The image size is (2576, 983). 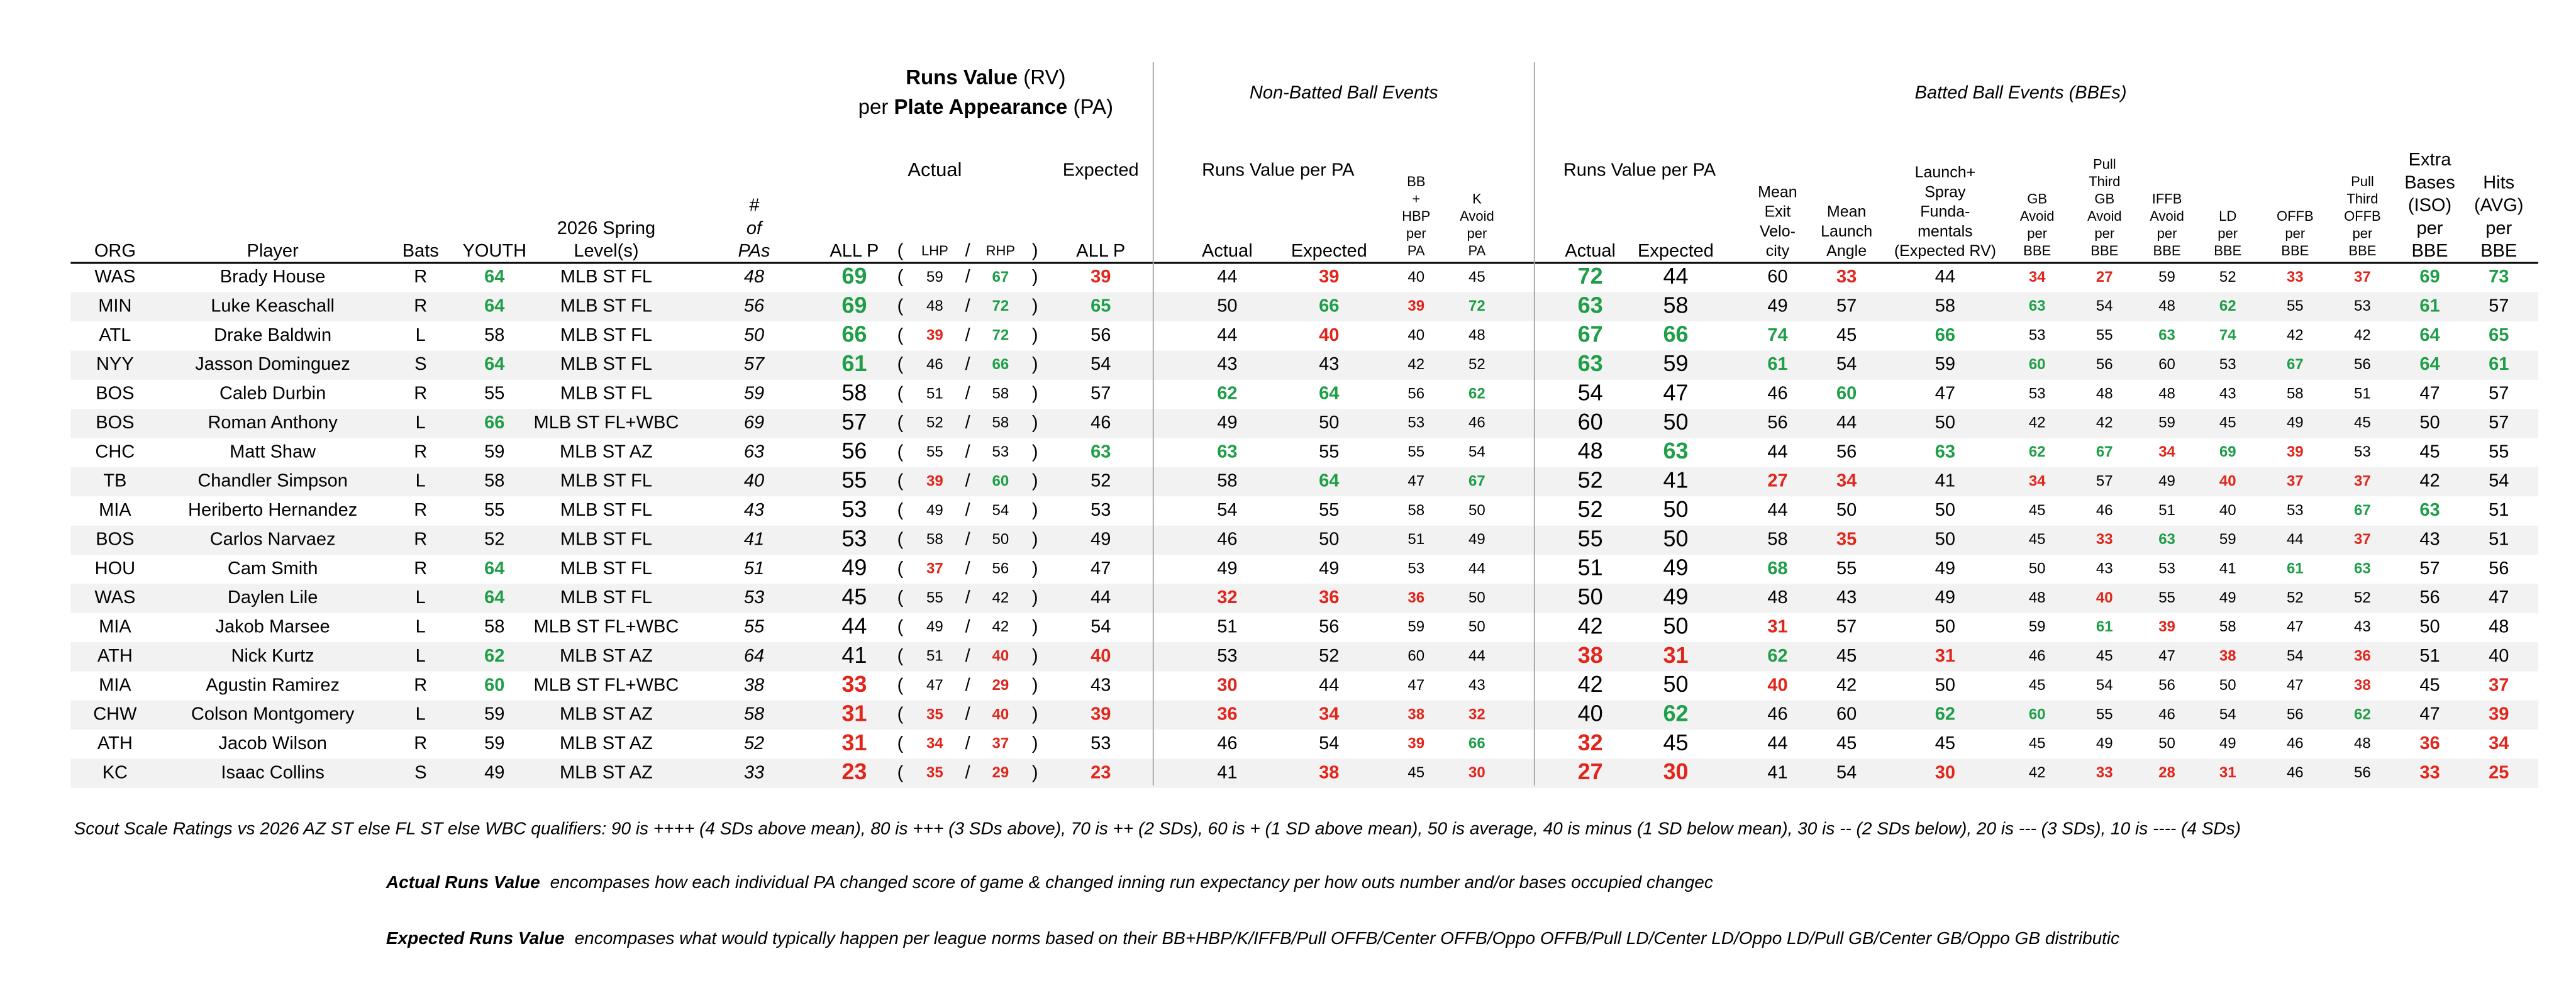 I want to click on cell-value: 61, so click(x=2104, y=627).